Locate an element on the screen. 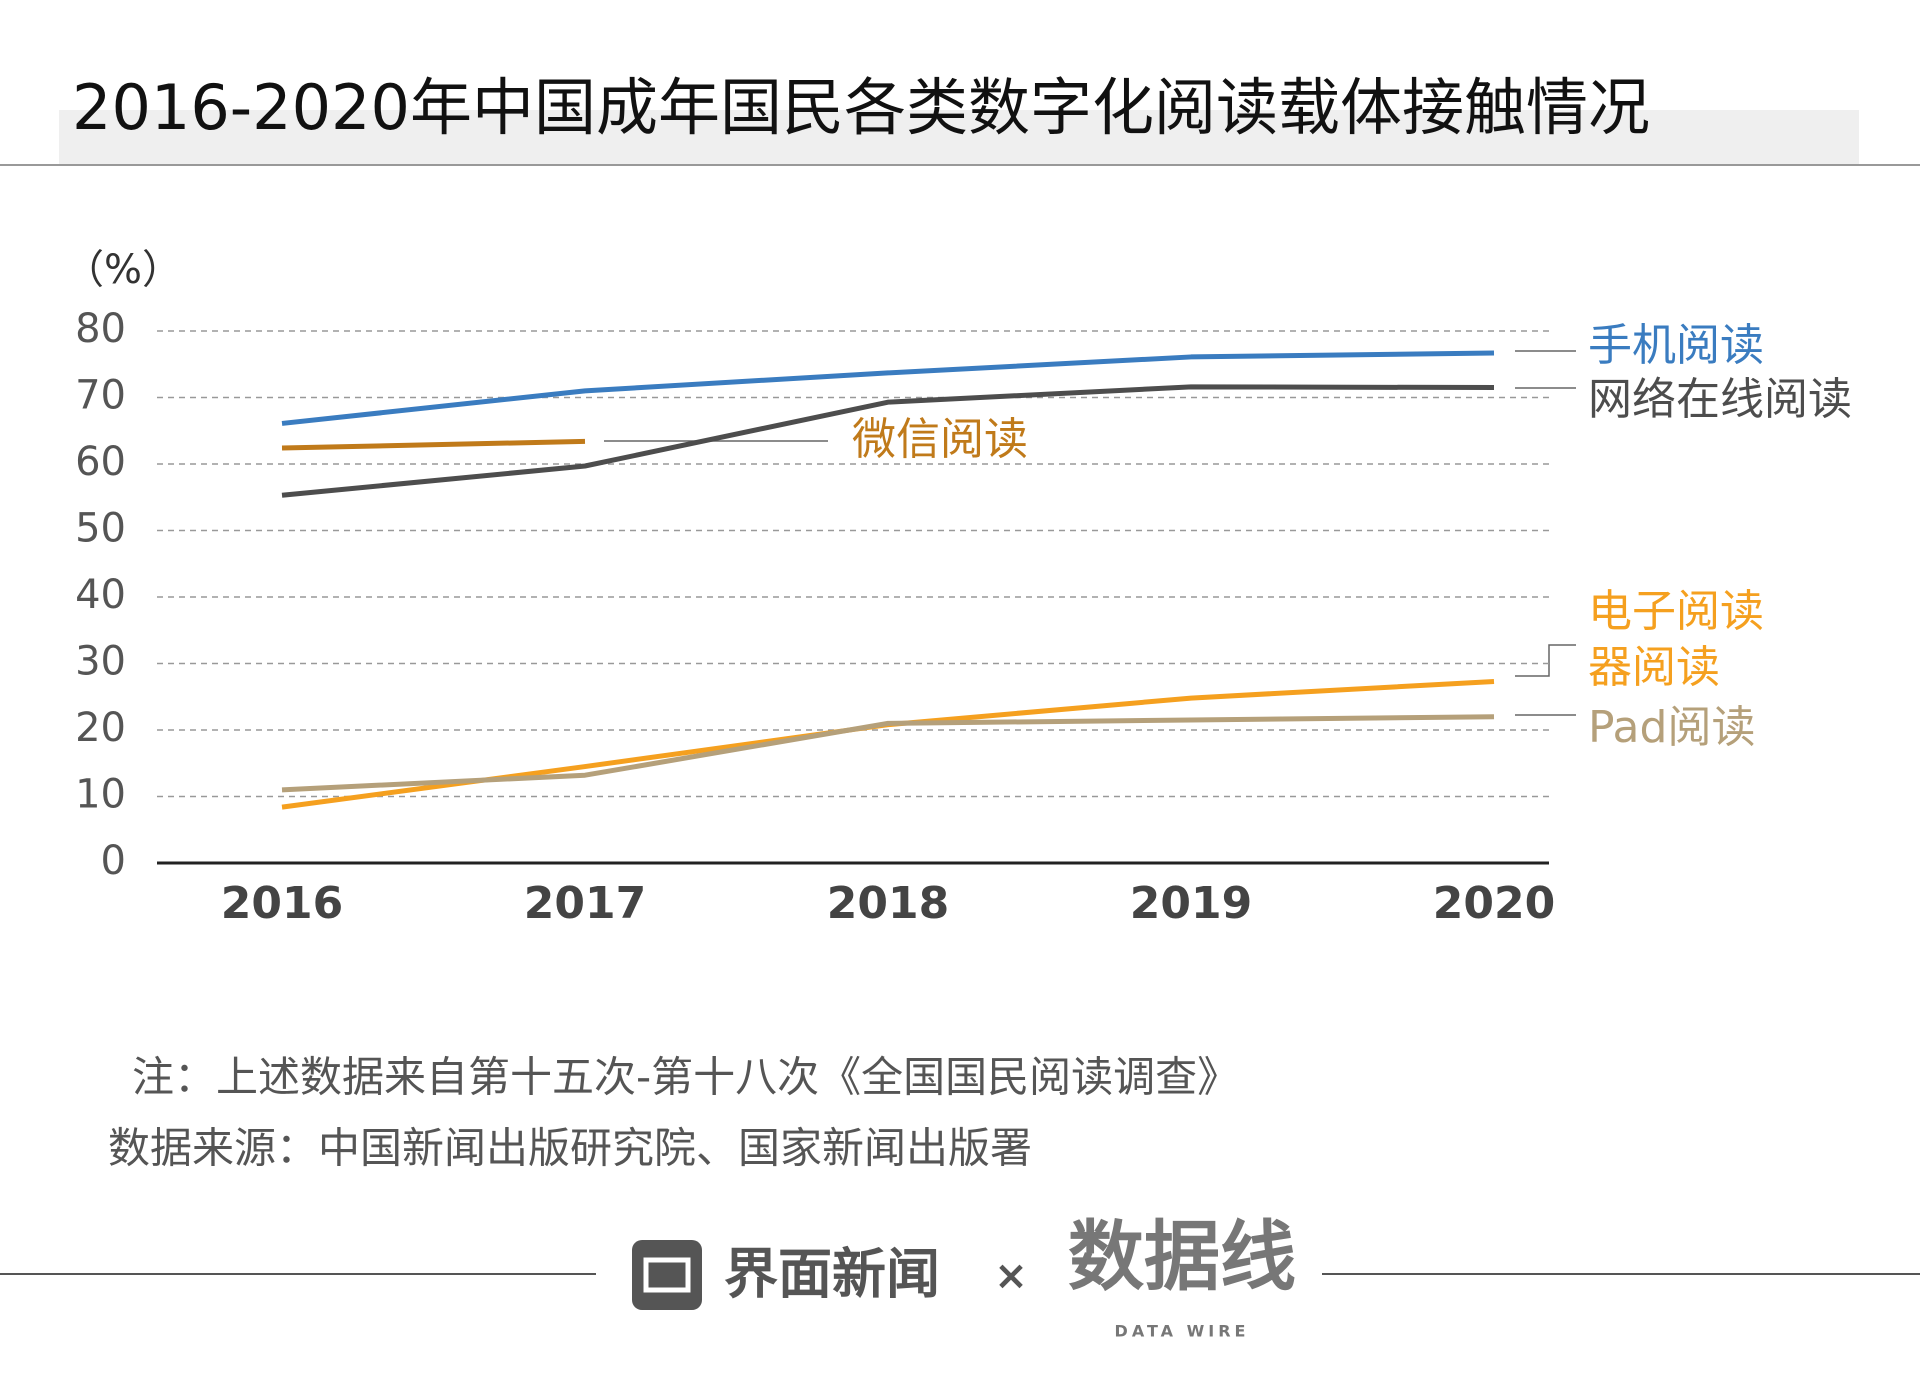  series-label: 网络在线阅读 is located at coordinates (1720, 399).